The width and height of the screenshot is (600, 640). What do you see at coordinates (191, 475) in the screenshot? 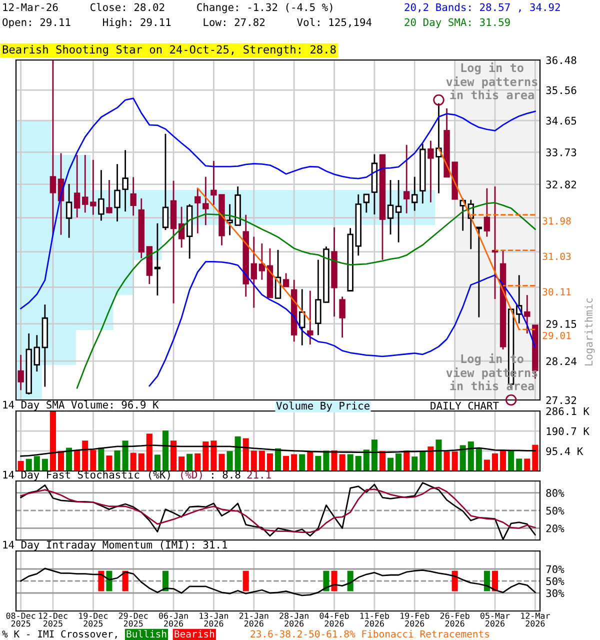
I see `text: (%D)` at bounding box center [191, 475].